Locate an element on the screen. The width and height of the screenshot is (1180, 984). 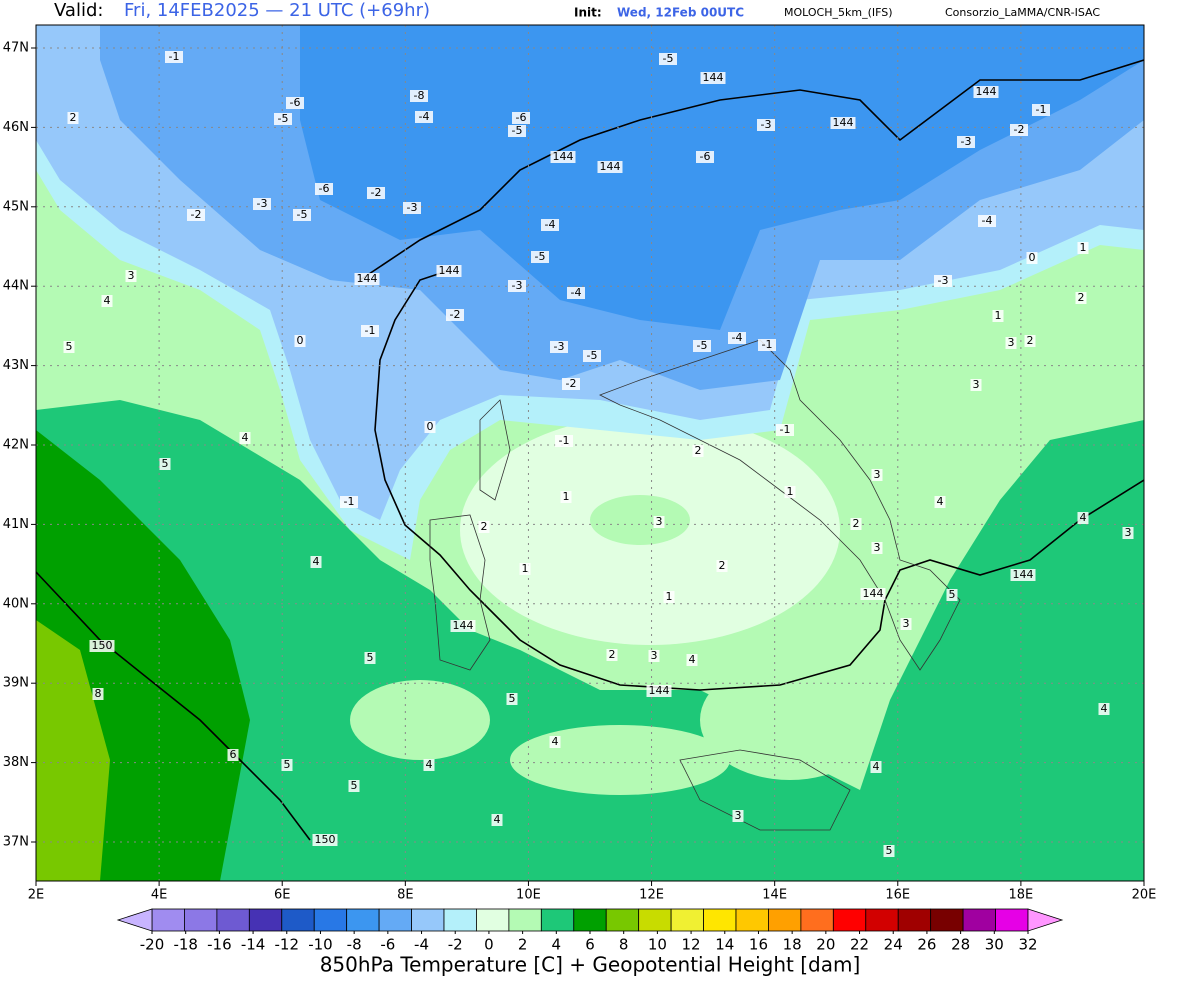
contour-label: -6 is located at coordinates (295, 102).